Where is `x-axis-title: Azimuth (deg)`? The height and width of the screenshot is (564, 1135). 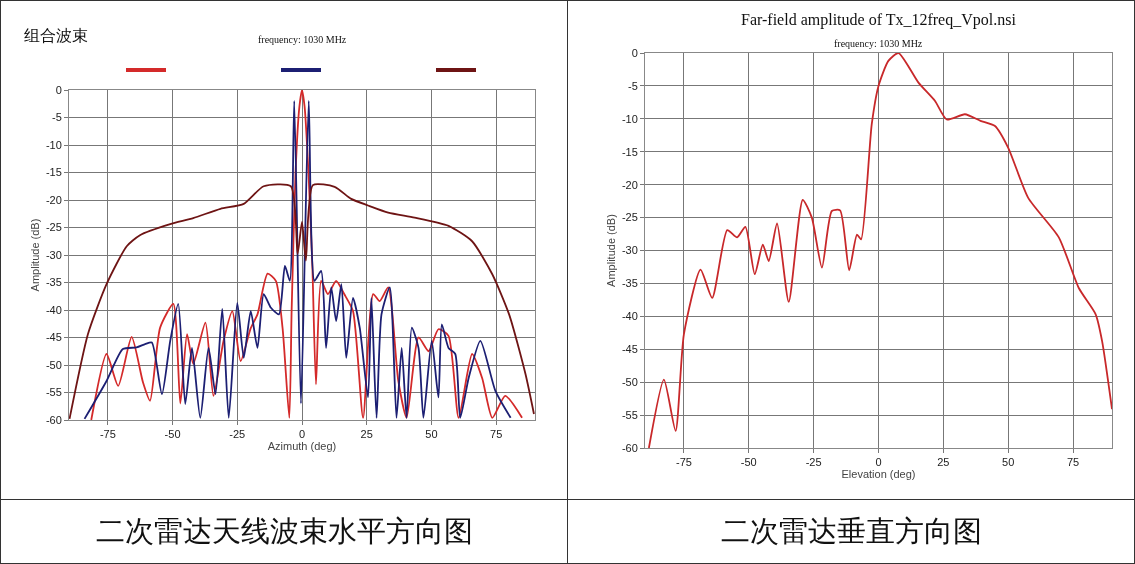
x-axis-title: Azimuth (deg) is located at coordinates (302, 446).